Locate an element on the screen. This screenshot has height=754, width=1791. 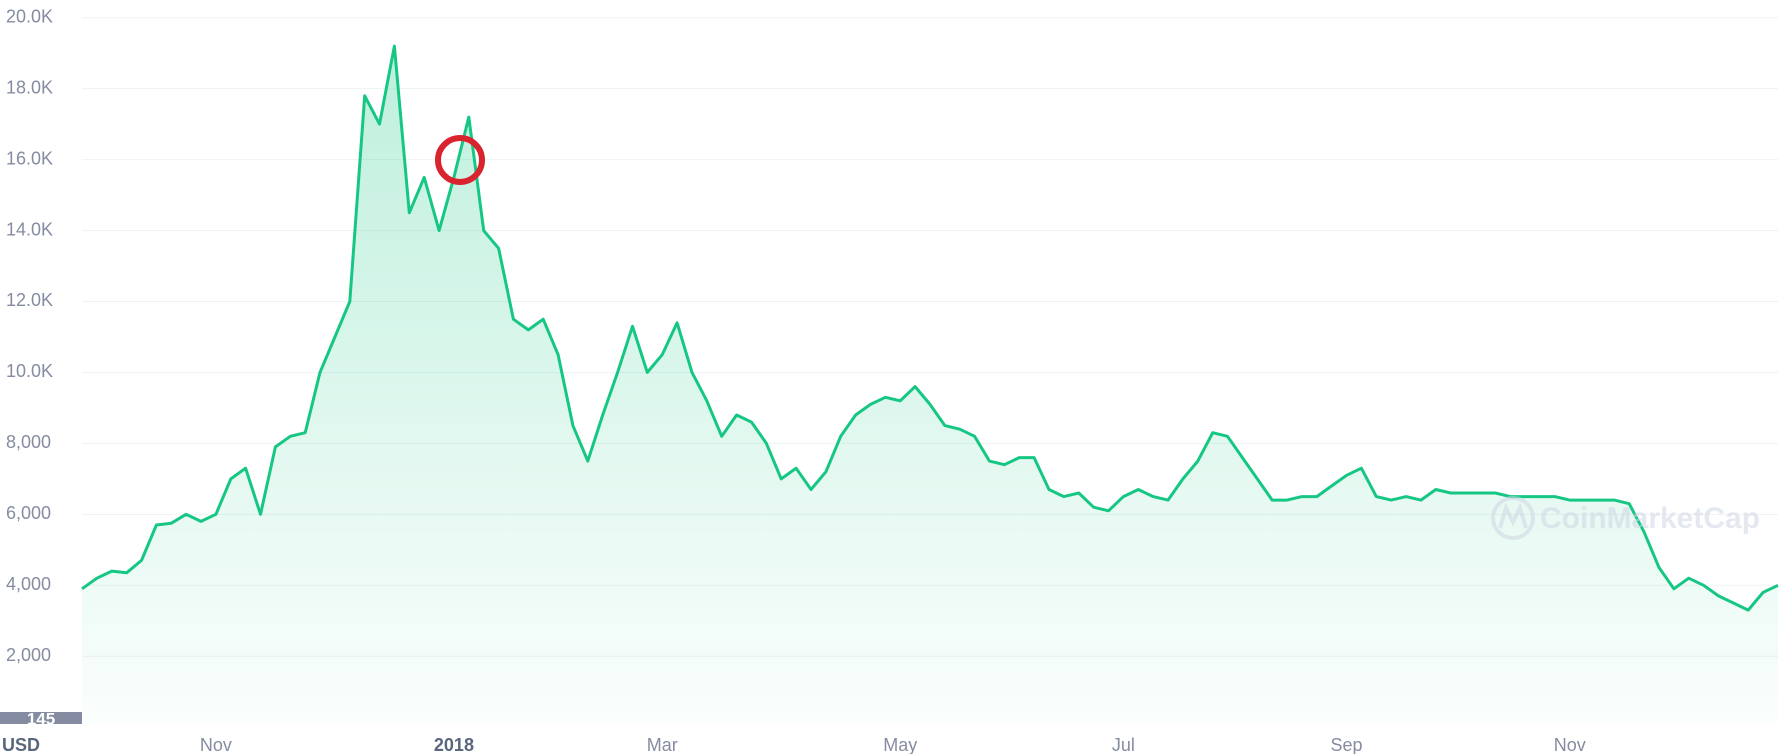
y-tick-label: 4,000 is located at coordinates (28, 584).